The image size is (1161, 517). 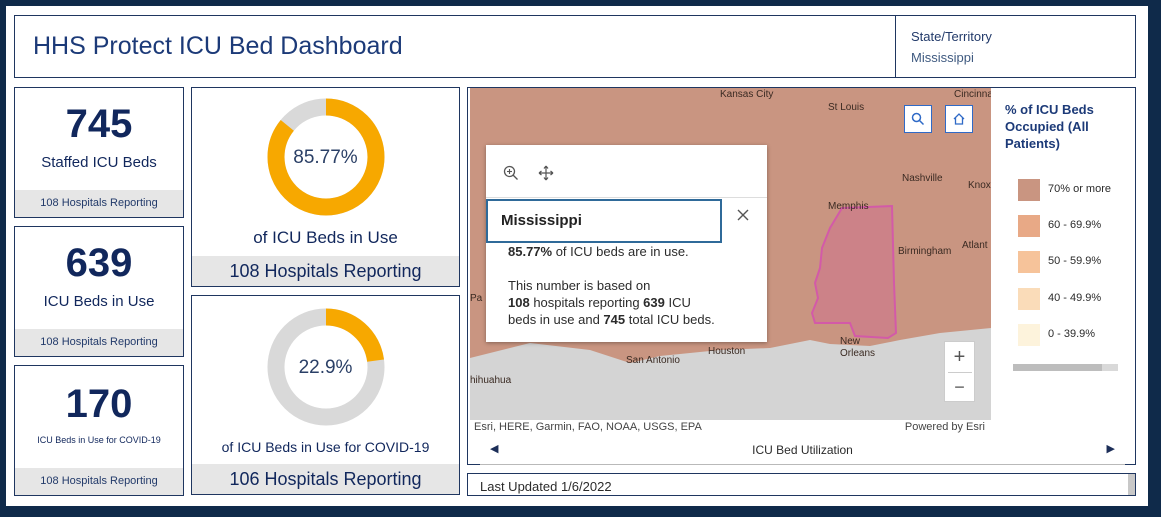 What do you see at coordinates (951, 36) in the screenshot?
I see `state-label: State/Territory` at bounding box center [951, 36].